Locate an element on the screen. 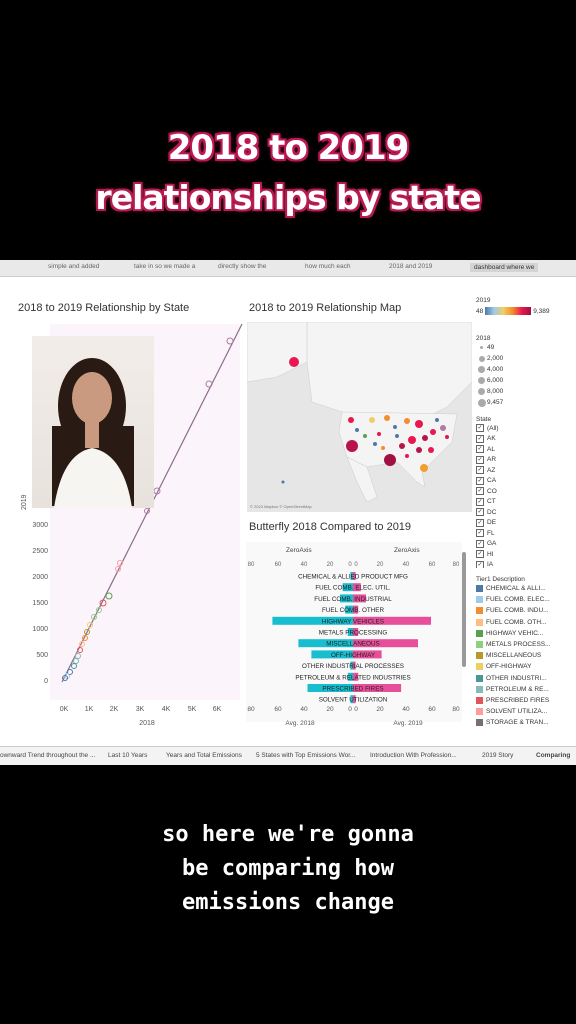 Image resolution: width=576 pixels, height=1024 pixels. sheet-tab-active: Comparing is located at coordinates (553, 755).